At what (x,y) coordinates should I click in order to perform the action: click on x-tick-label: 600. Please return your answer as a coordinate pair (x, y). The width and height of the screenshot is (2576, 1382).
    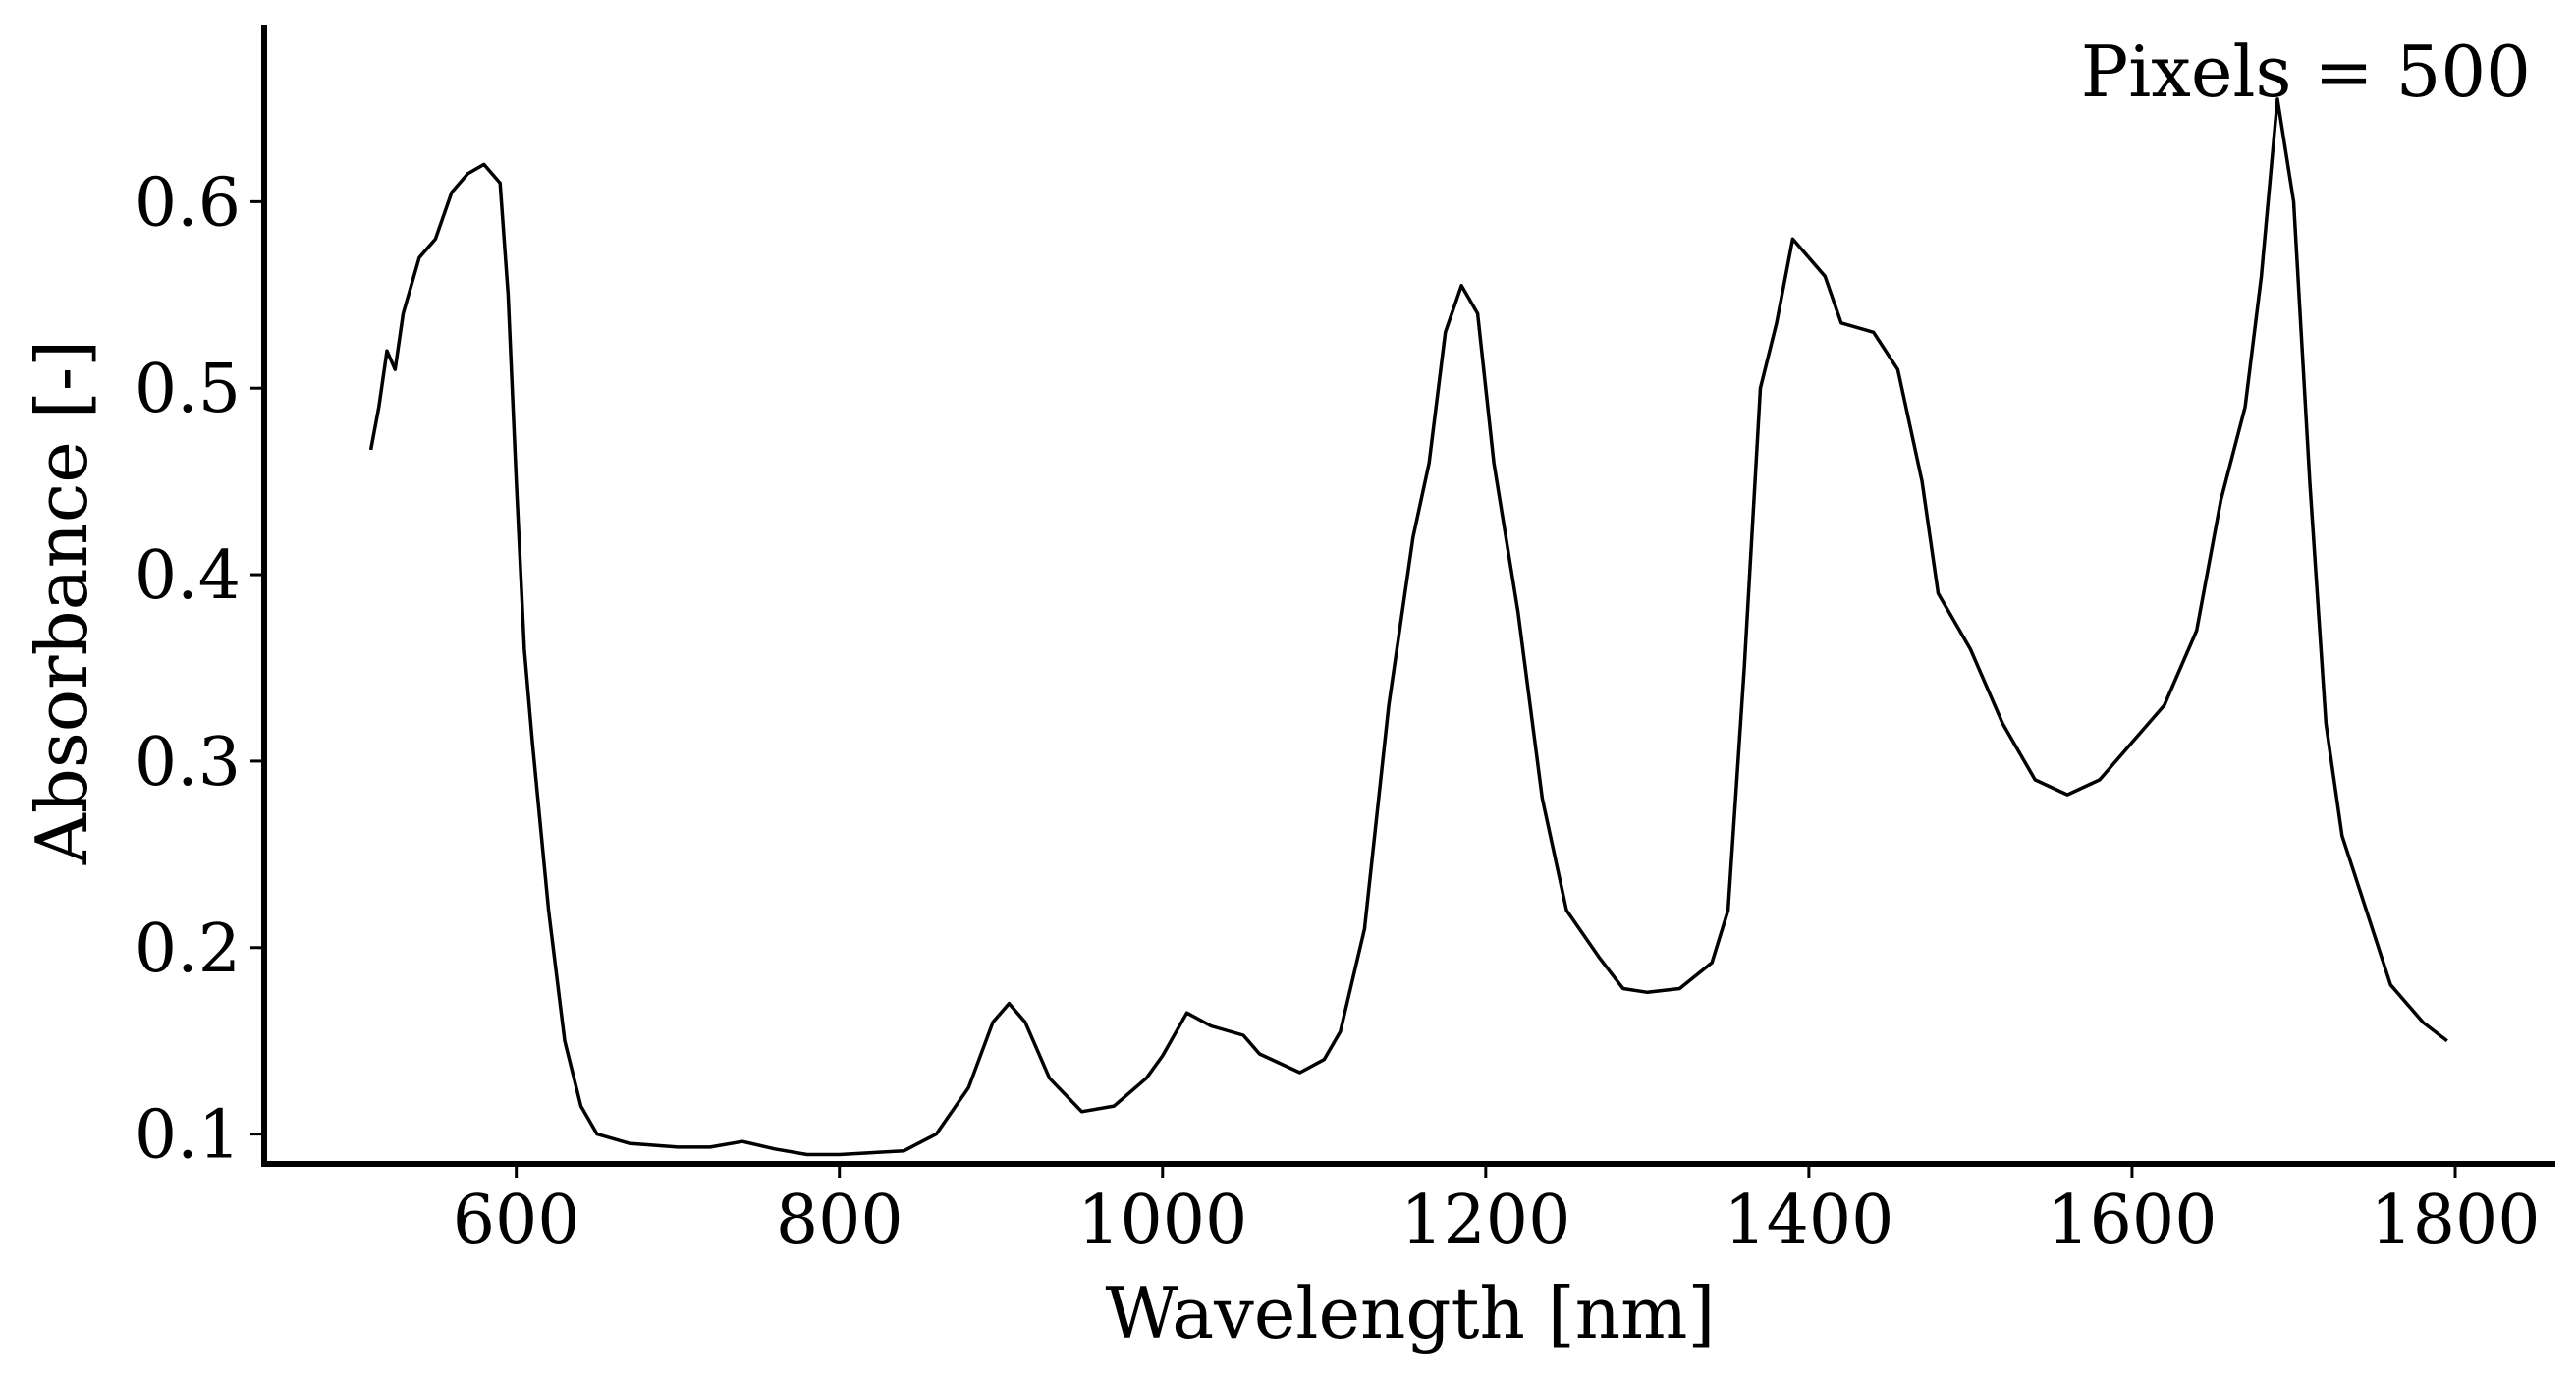
    Looking at the image, I should click on (516, 1220).